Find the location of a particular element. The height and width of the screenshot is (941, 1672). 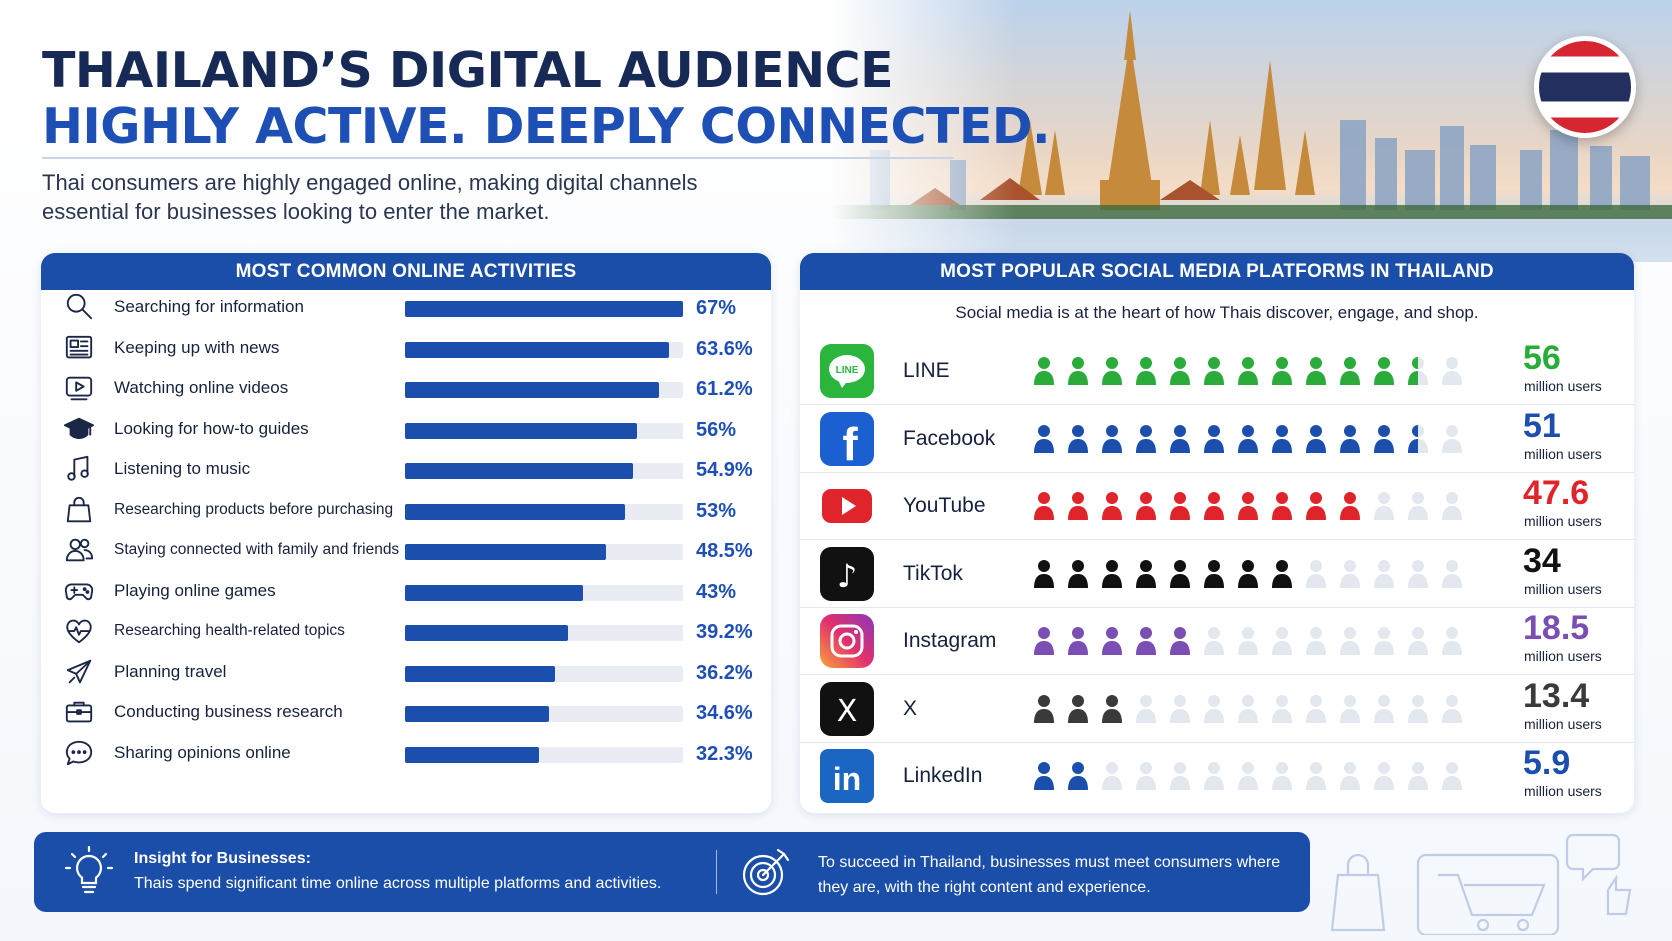

activity-row: Sharing opinions online 32.3% is located at coordinates (406, 753).